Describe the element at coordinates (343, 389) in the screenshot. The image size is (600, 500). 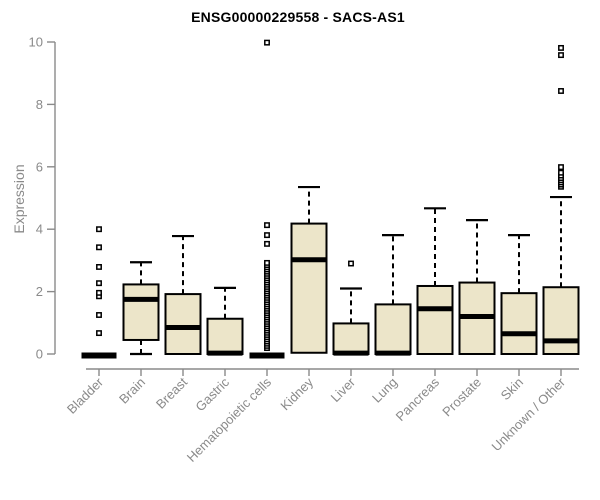
I see `x-tick-label-liver: Liver` at that location.